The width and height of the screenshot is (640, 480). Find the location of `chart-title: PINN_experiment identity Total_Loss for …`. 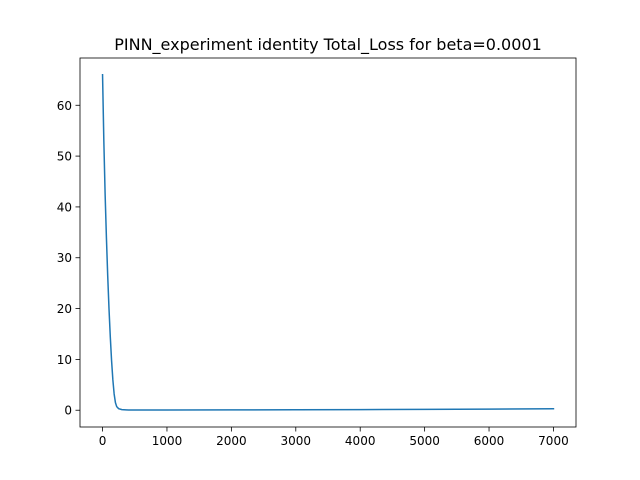

chart-title: PINN_experiment identity Total_Loss for … is located at coordinates (328, 45).